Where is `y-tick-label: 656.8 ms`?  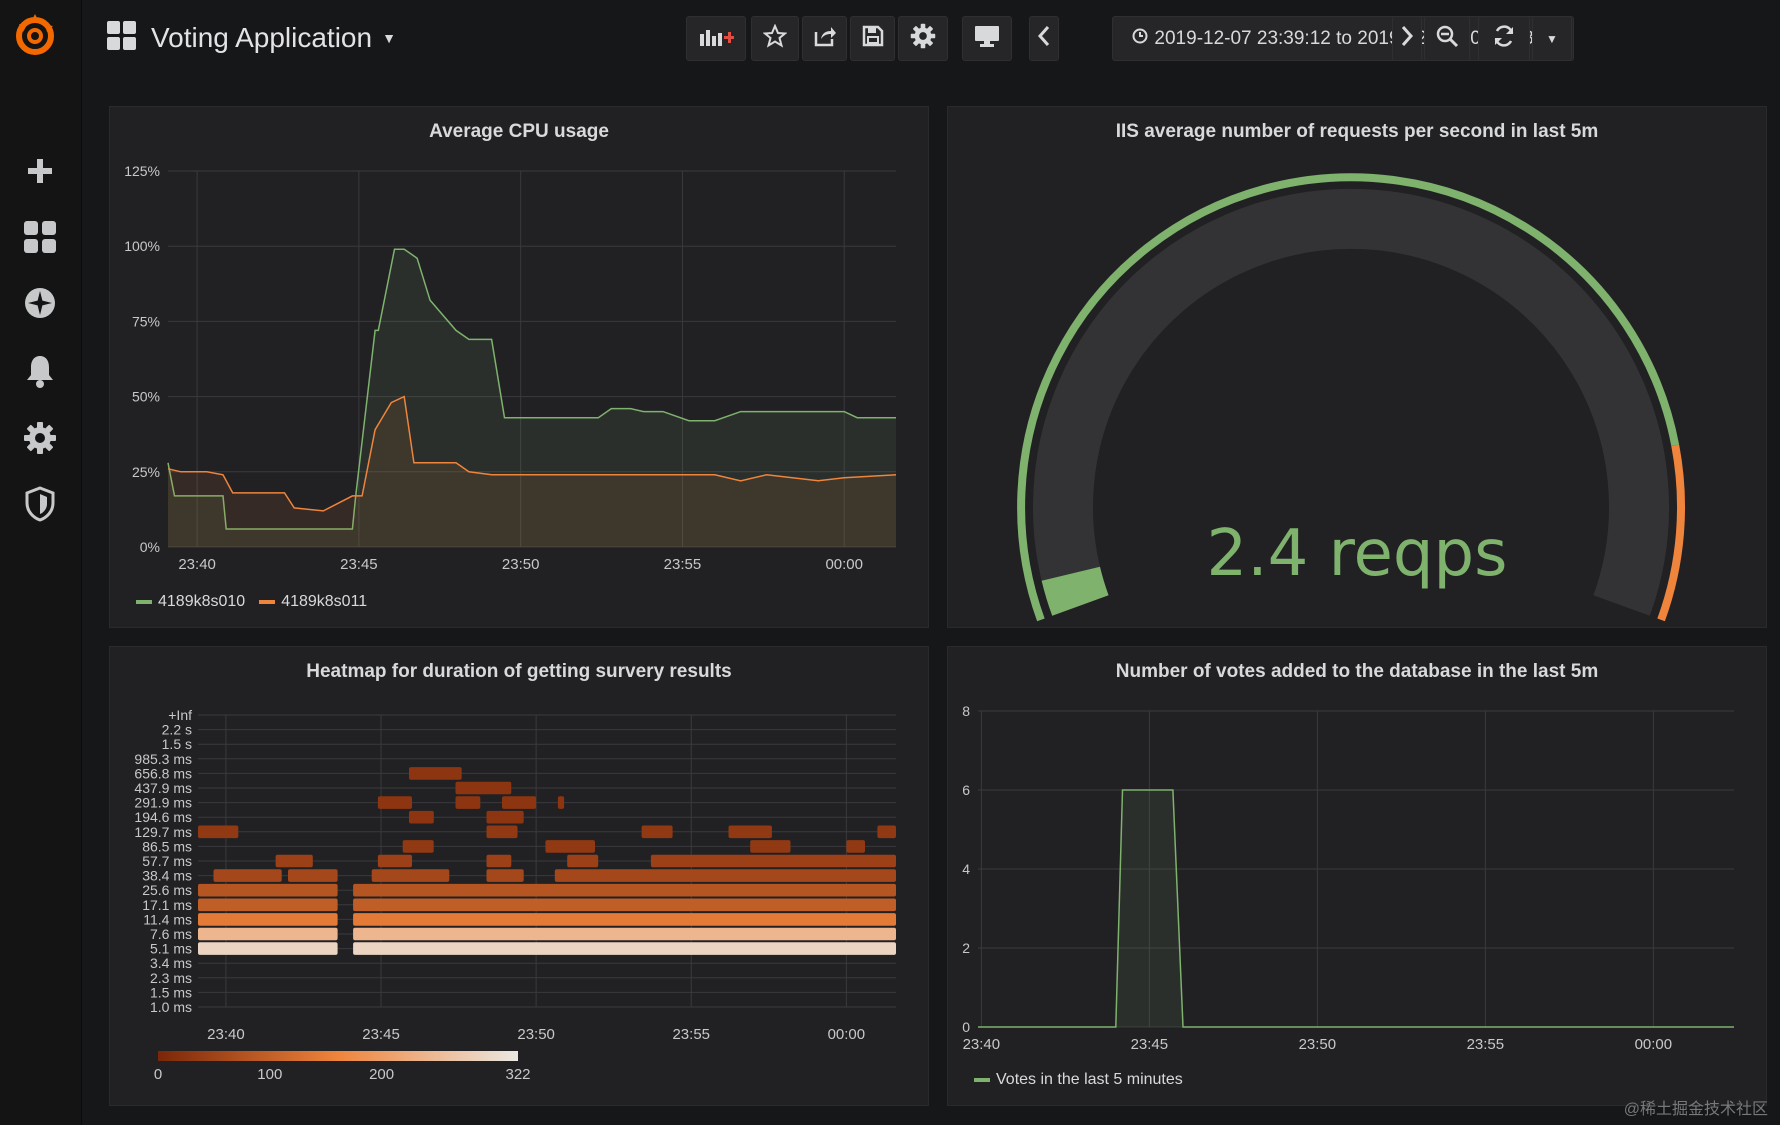
y-tick-label: 656.8 ms is located at coordinates (163, 773).